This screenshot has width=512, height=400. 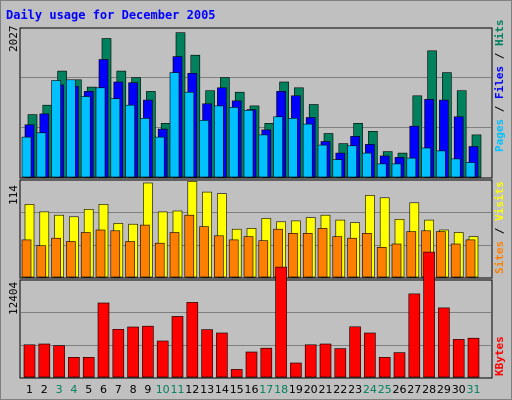 I want to click on day-label-16: 16, so click(x=252, y=389).